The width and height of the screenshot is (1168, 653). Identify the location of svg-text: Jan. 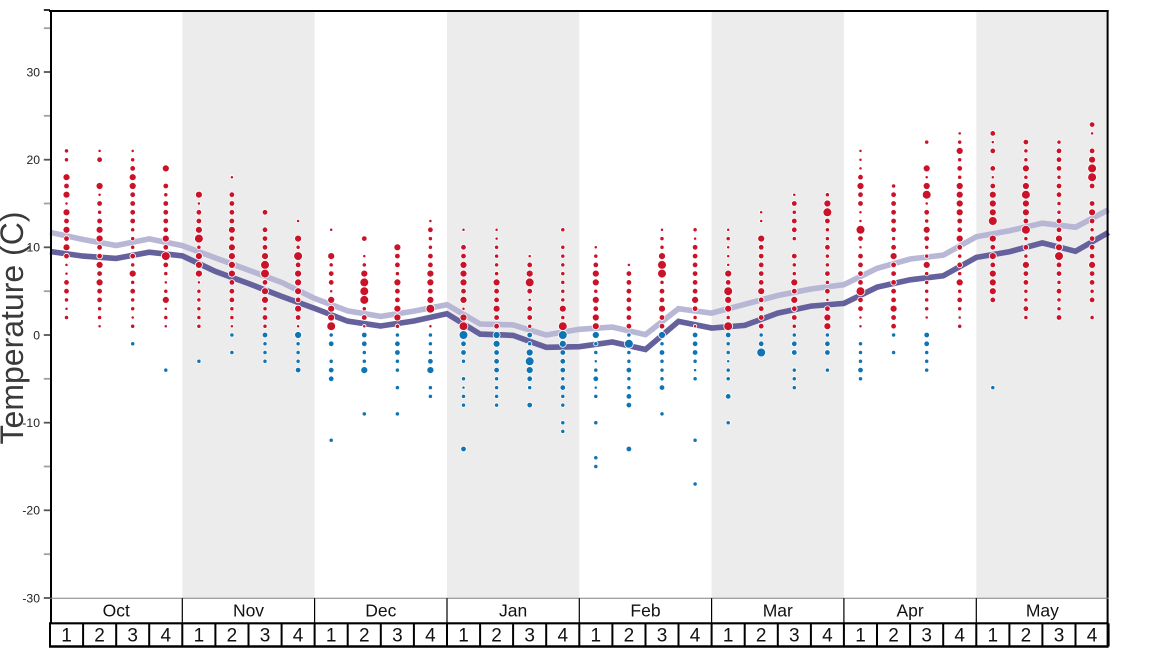
(513, 611).